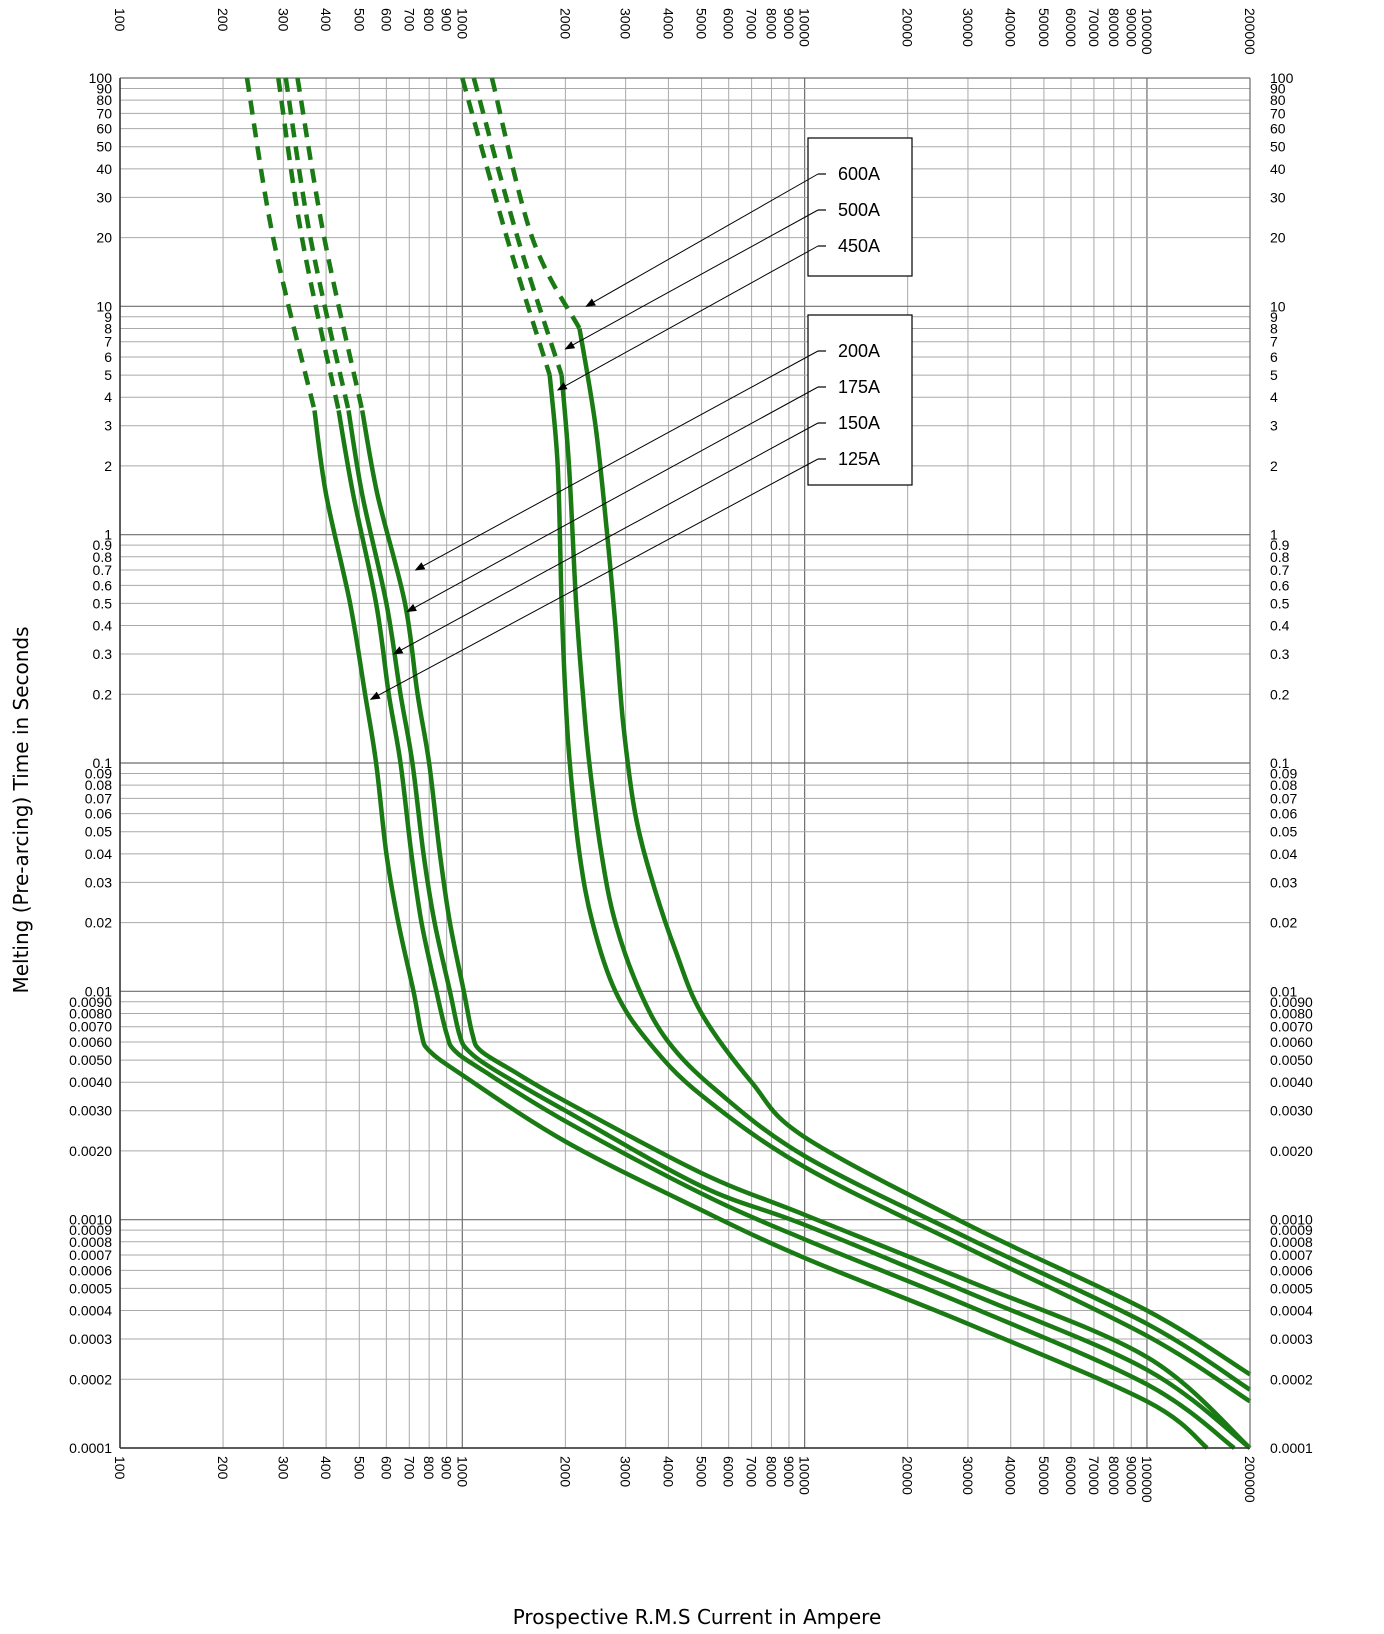 The image size is (1384, 1634). What do you see at coordinates (729, 23) in the screenshot?
I see `x-tick-label-top: 6000` at bounding box center [729, 23].